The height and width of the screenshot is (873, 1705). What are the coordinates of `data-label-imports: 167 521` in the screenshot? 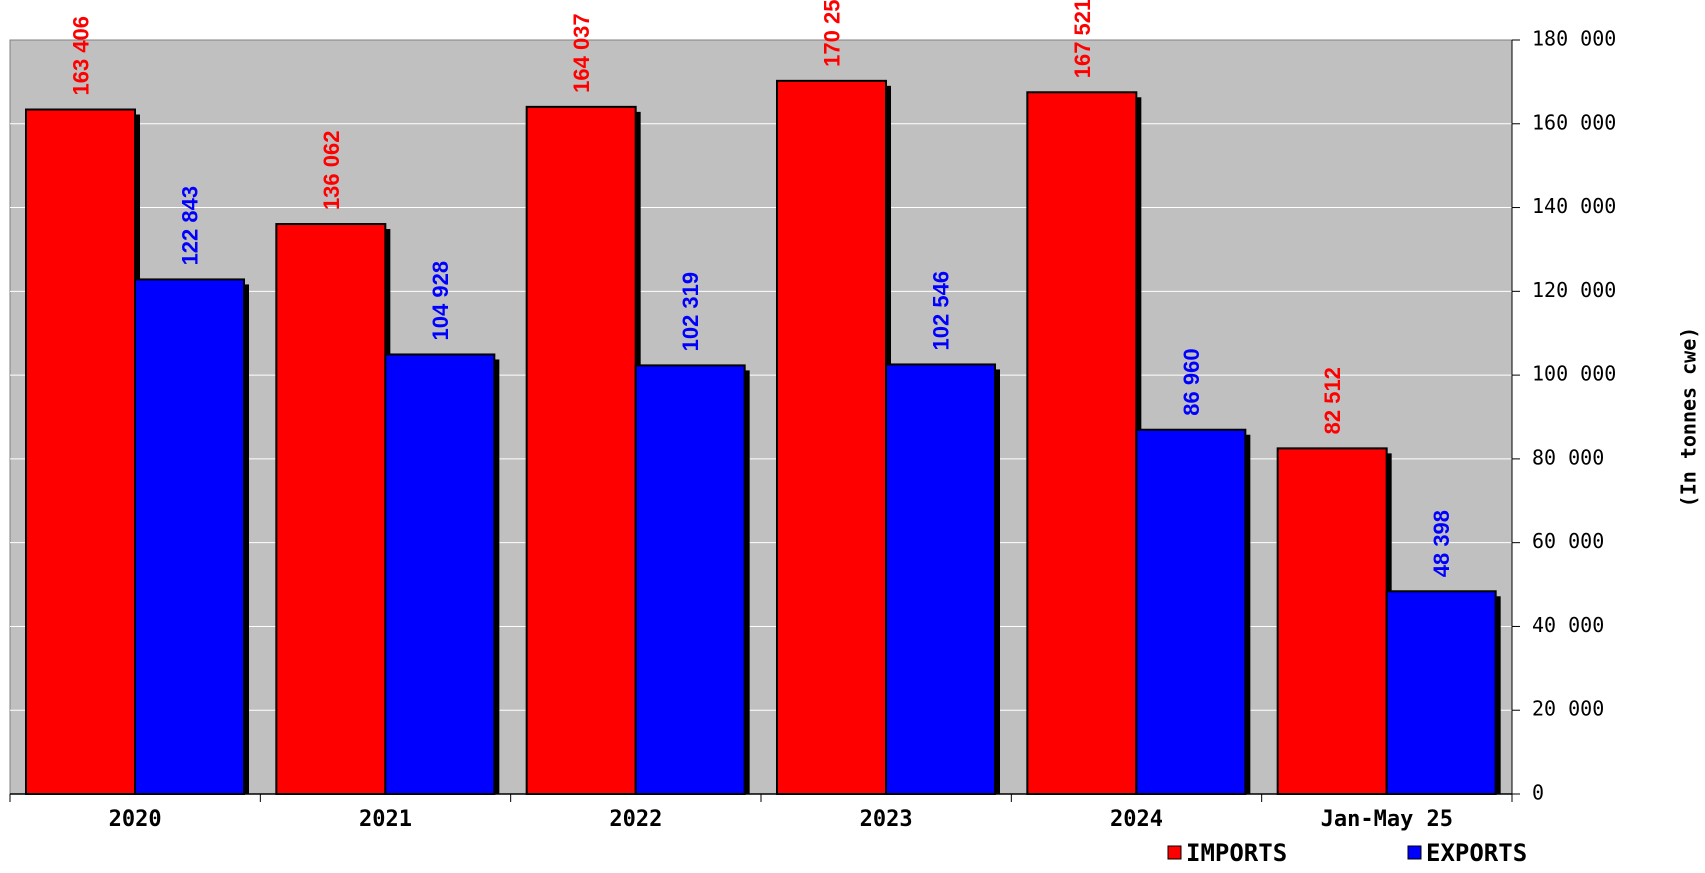 It's located at (1082, 39).